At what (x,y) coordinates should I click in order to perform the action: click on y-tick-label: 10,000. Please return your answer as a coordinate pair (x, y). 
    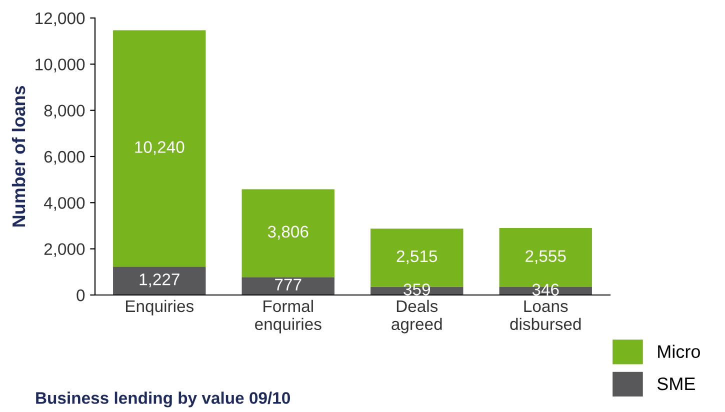
    Looking at the image, I should click on (60, 65).